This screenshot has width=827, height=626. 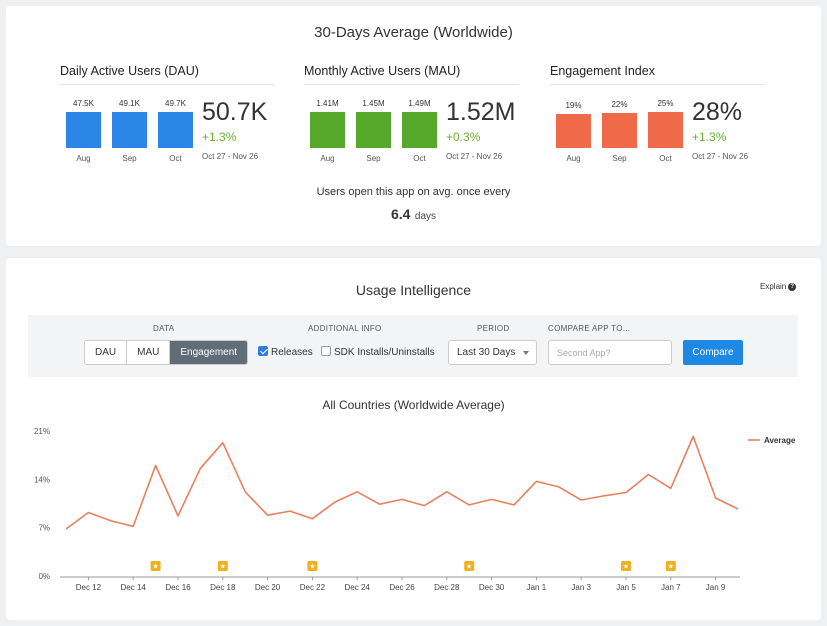 I want to click on x-tick-label: Dec 12, so click(x=89, y=587).